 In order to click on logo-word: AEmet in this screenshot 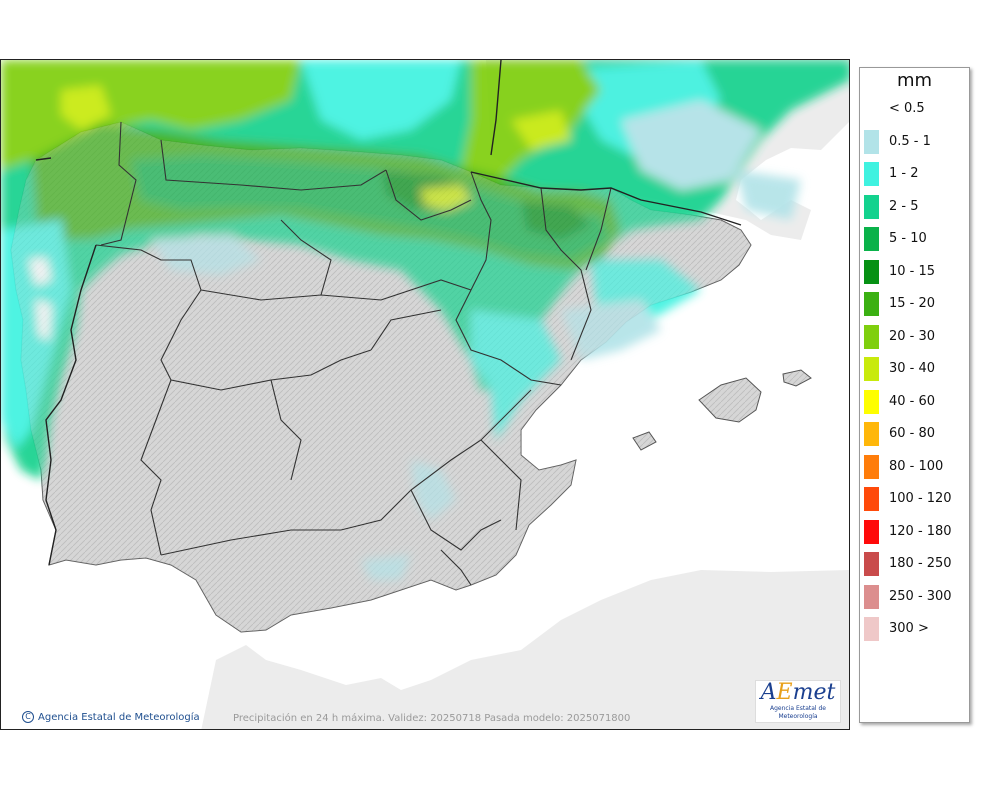, I will do `click(798, 692)`.